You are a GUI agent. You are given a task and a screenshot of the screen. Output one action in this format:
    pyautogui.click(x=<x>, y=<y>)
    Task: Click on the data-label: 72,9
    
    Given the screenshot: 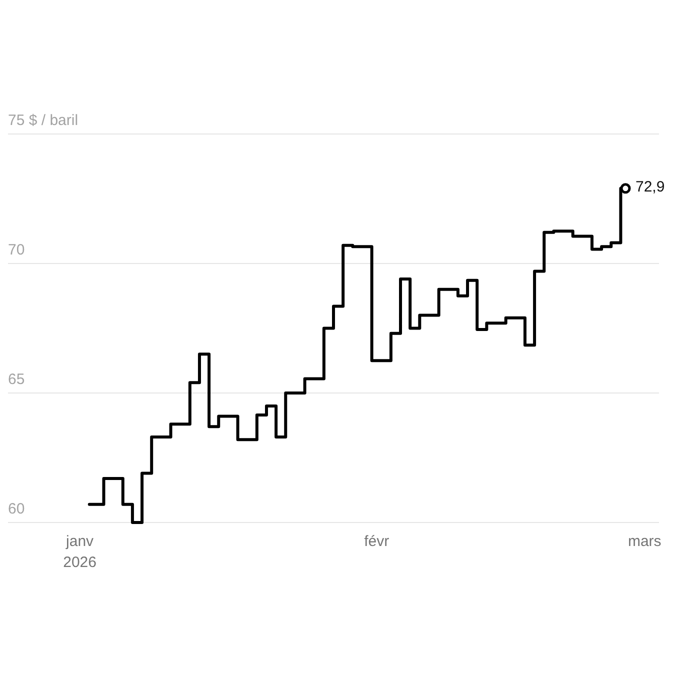 What is the action you would take?
    pyautogui.click(x=650, y=187)
    